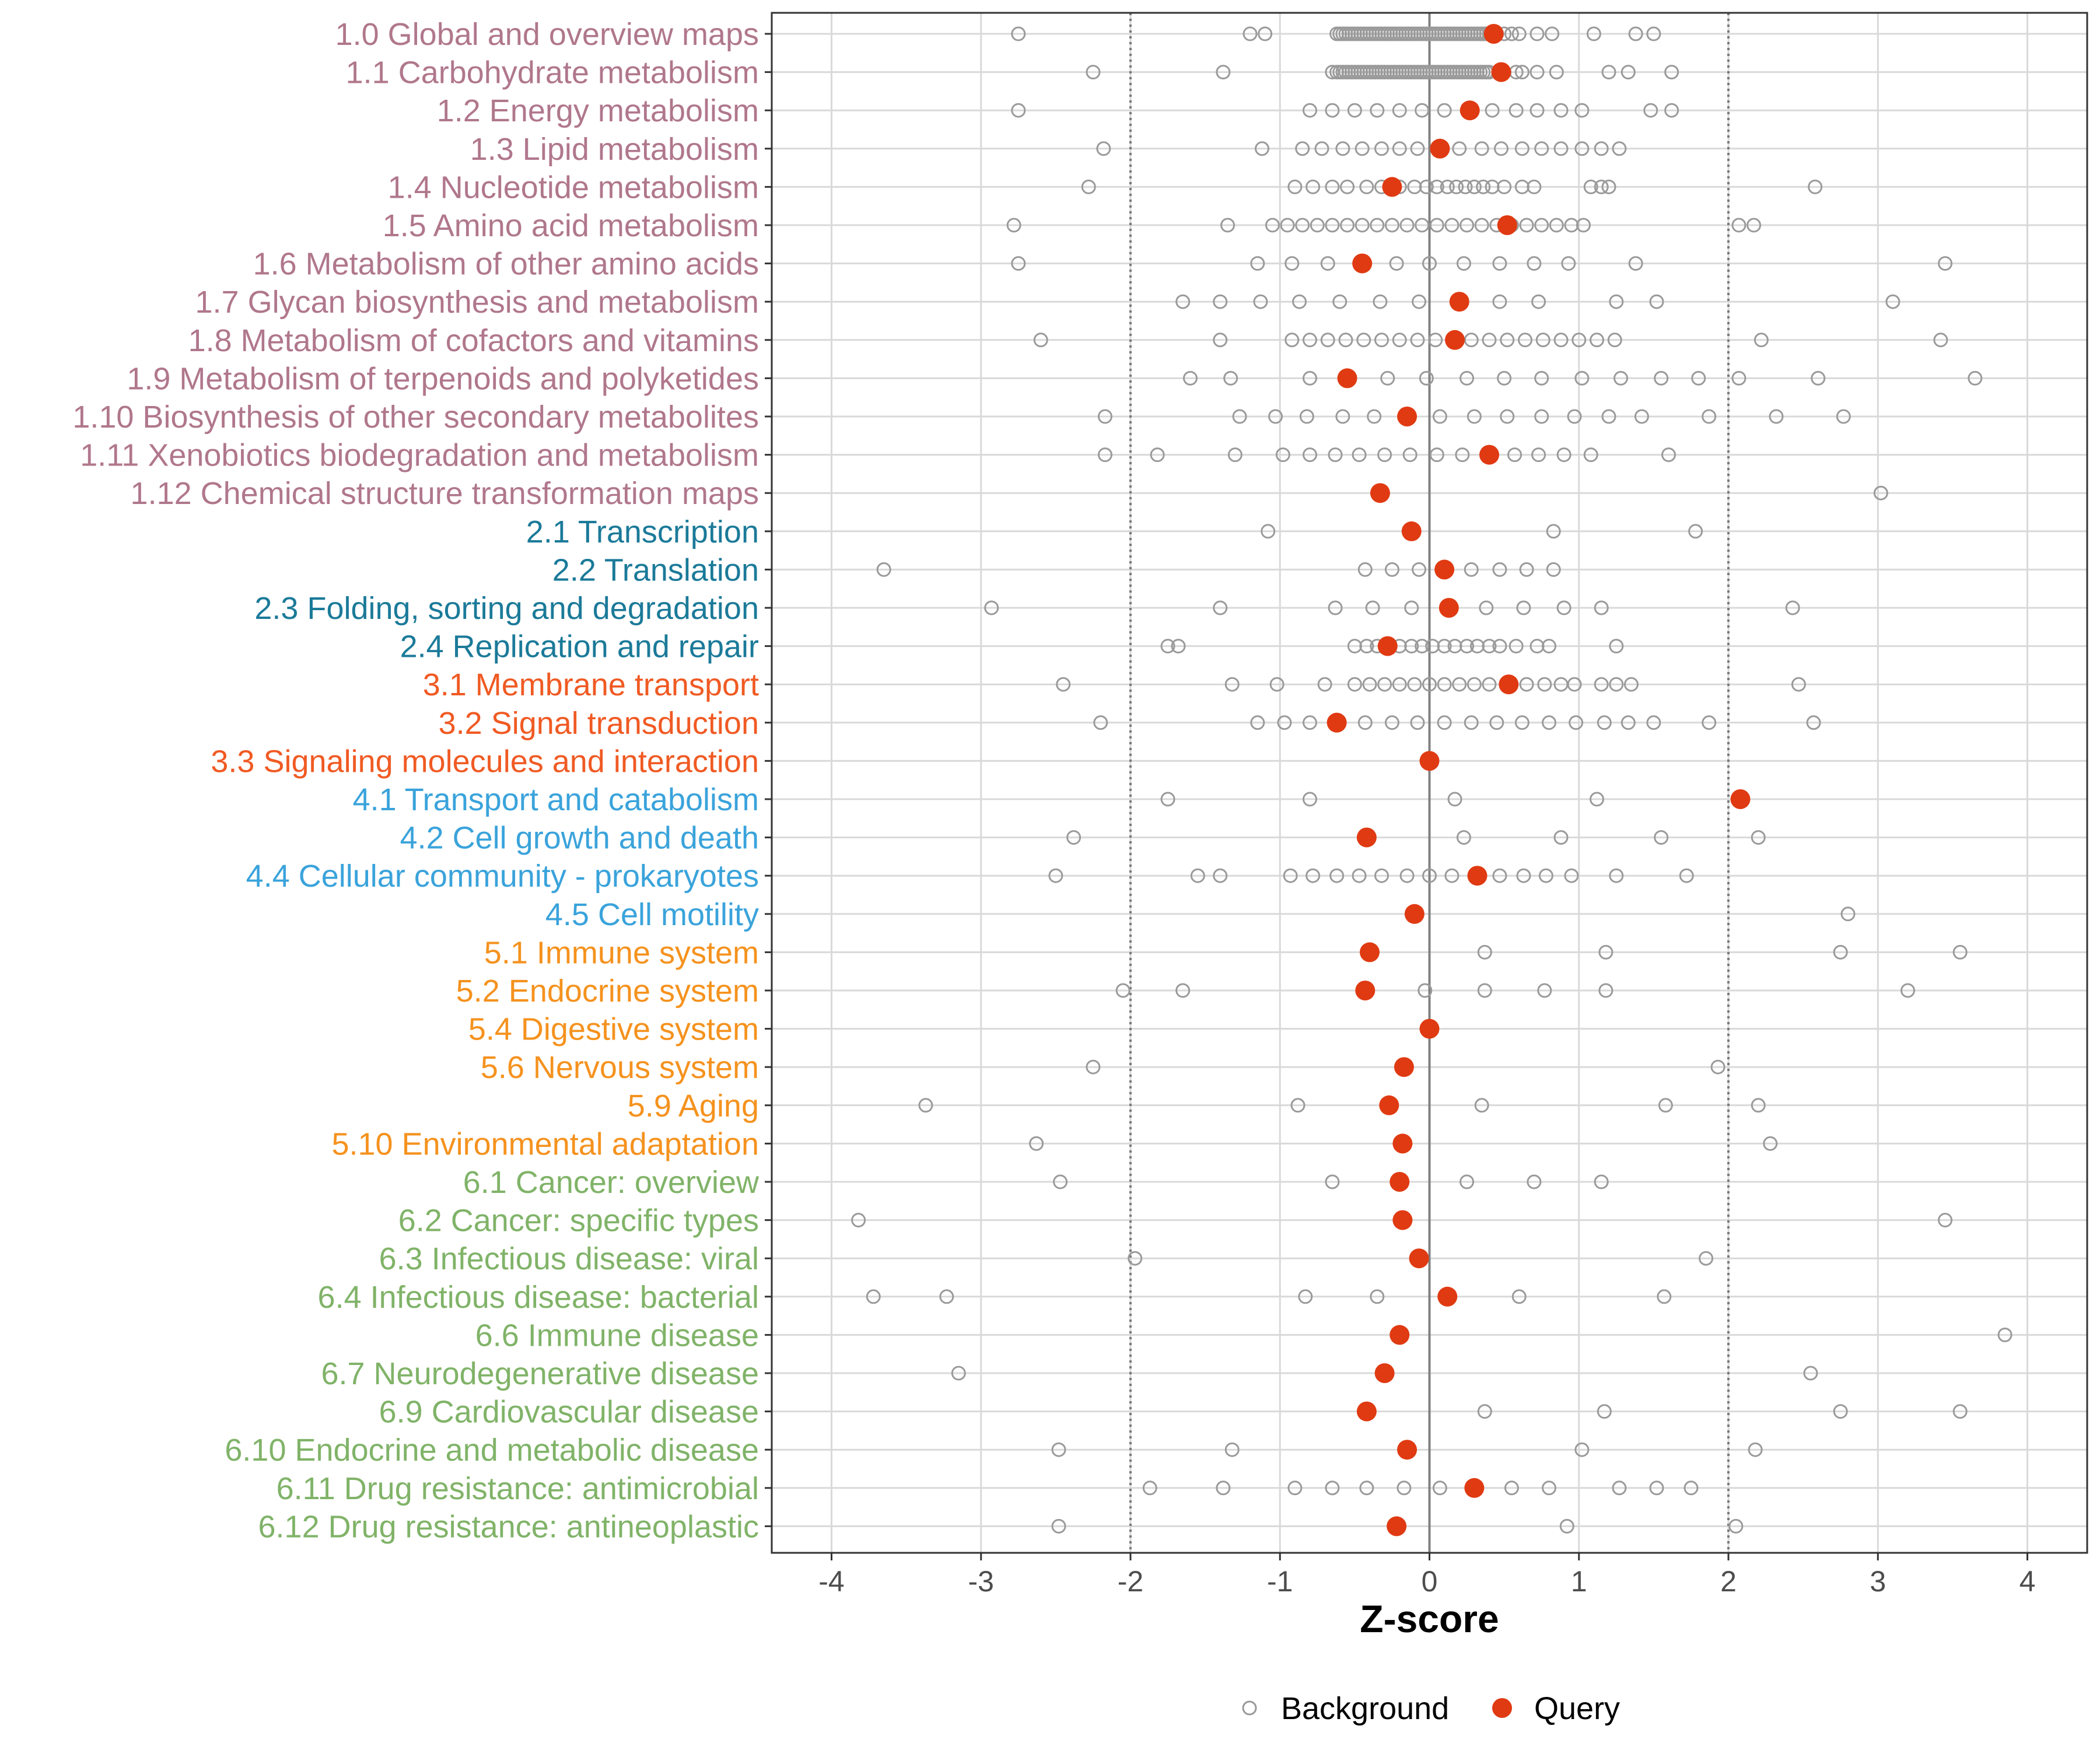 This screenshot has width=2100, height=1750. Describe the element at coordinates (1430, 1581) in the screenshot. I see `x-tick-label: 0` at that location.